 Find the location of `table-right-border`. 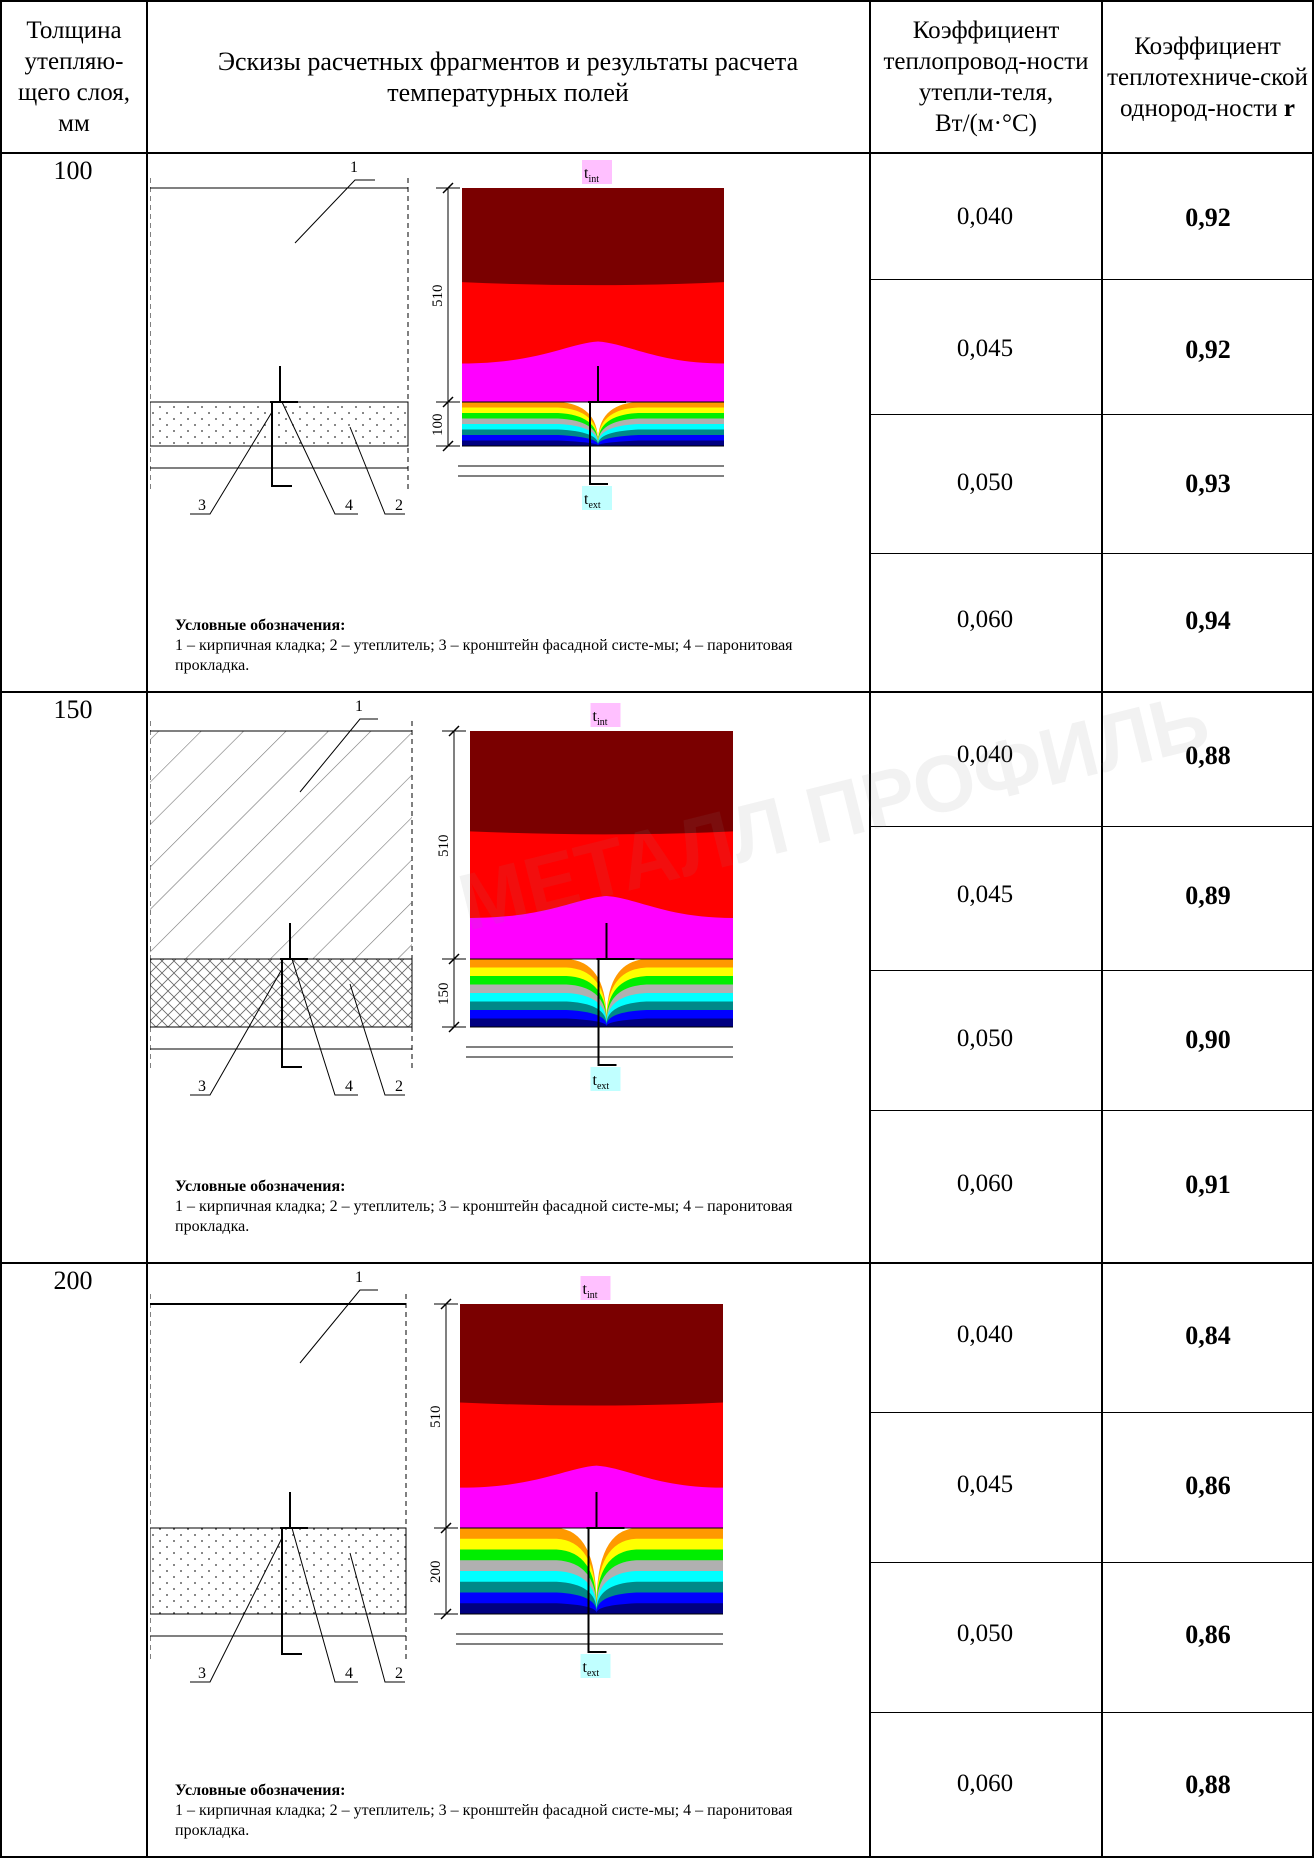

table-right-border is located at coordinates (1313, 929).